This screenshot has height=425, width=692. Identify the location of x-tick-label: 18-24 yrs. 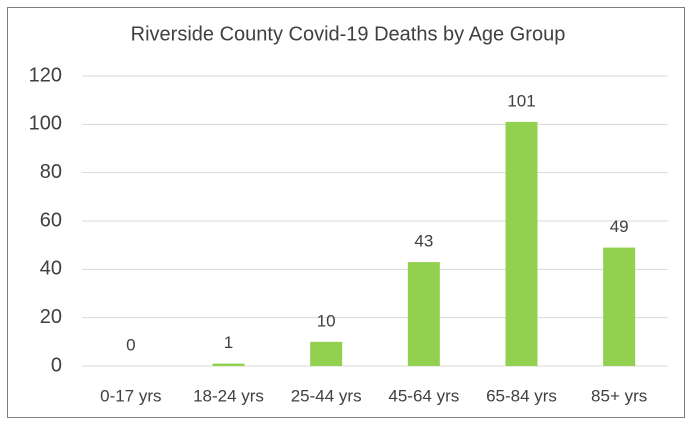
(228, 395).